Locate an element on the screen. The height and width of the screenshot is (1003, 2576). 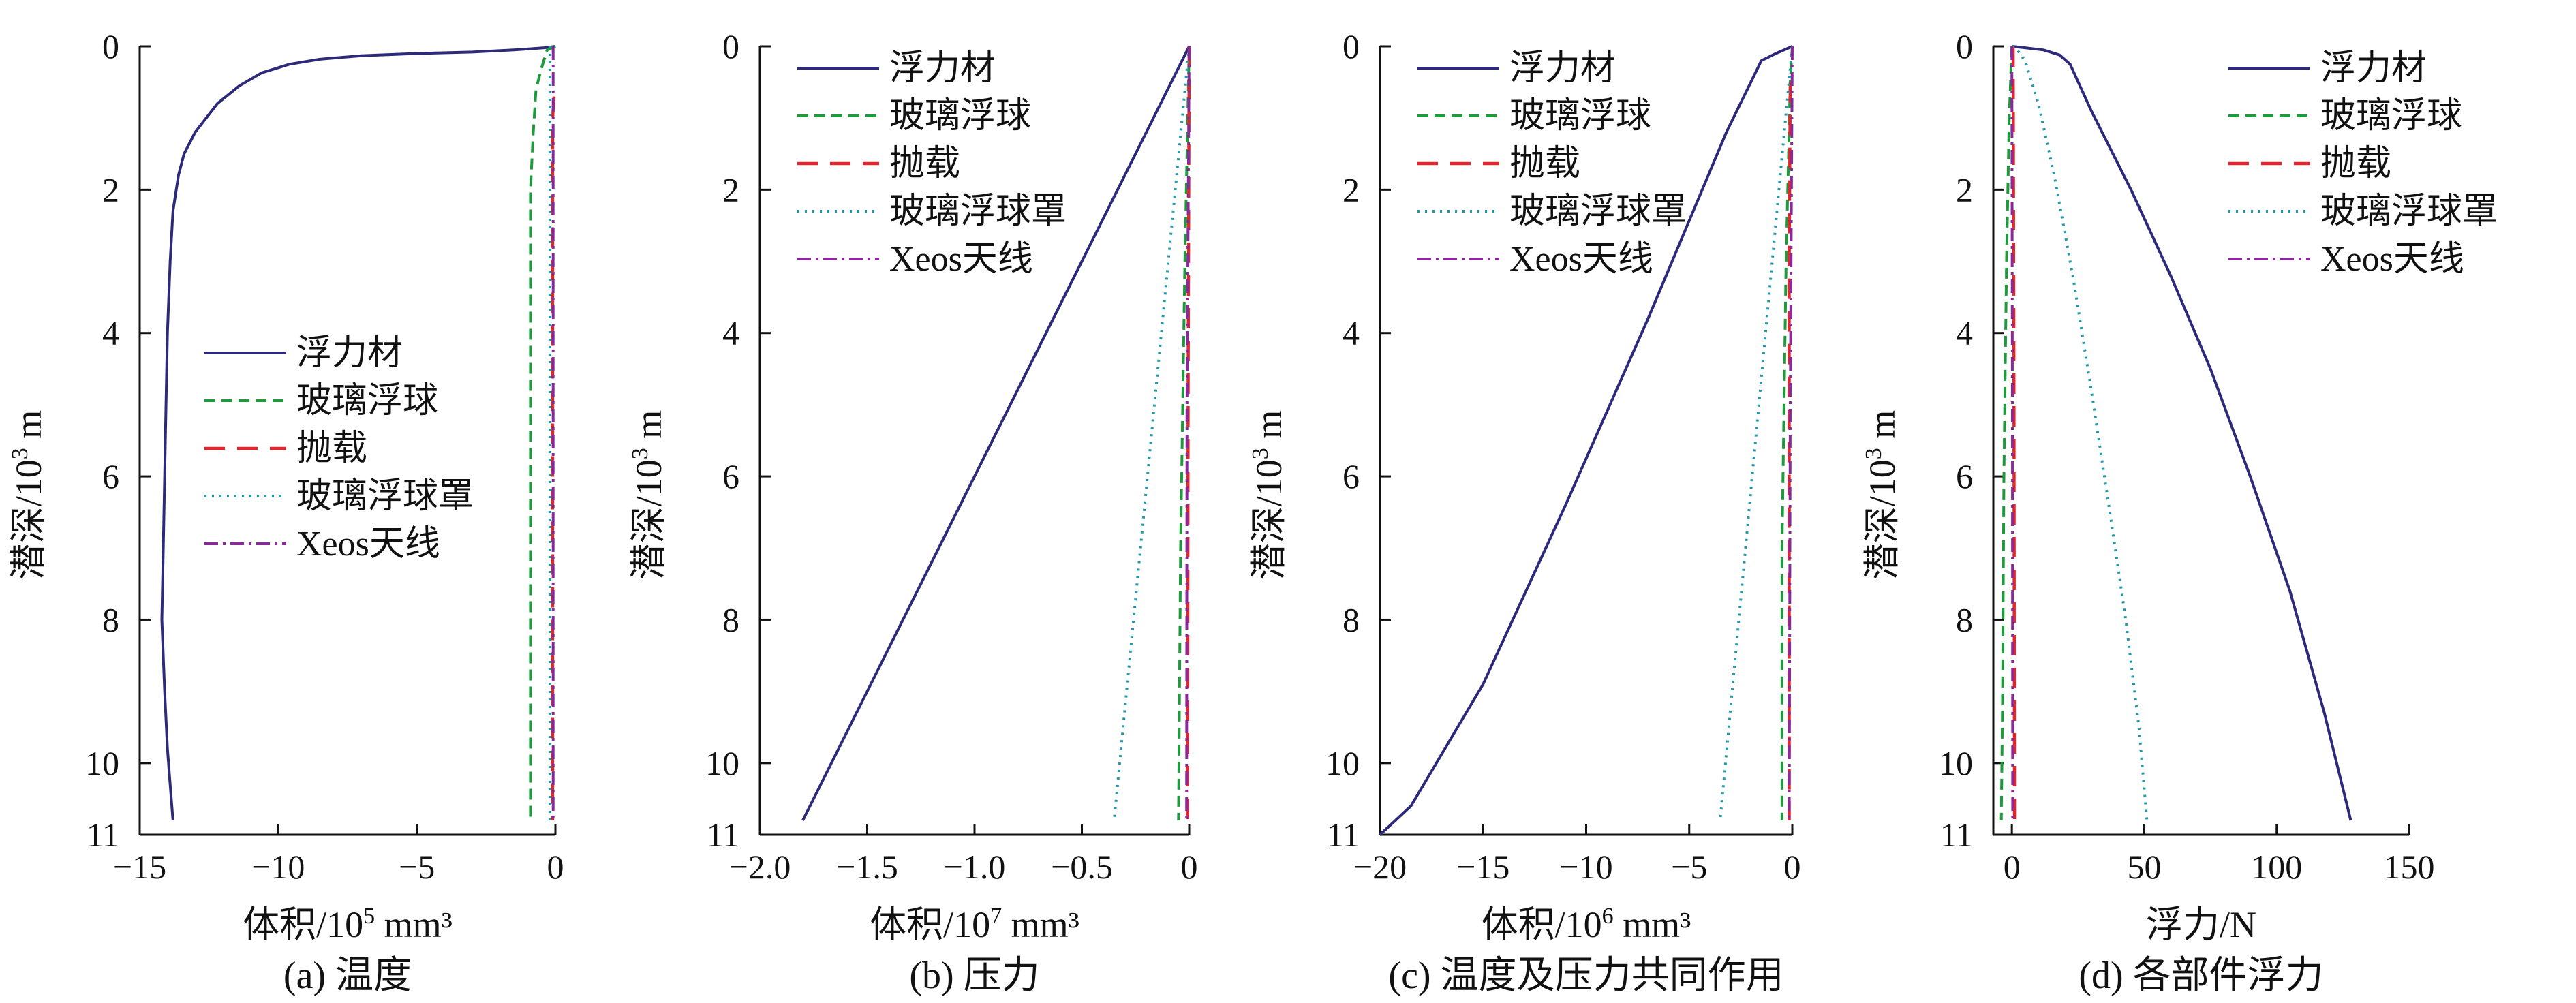
x-axis-label: 体积/106 mm³ is located at coordinates (1586, 924).